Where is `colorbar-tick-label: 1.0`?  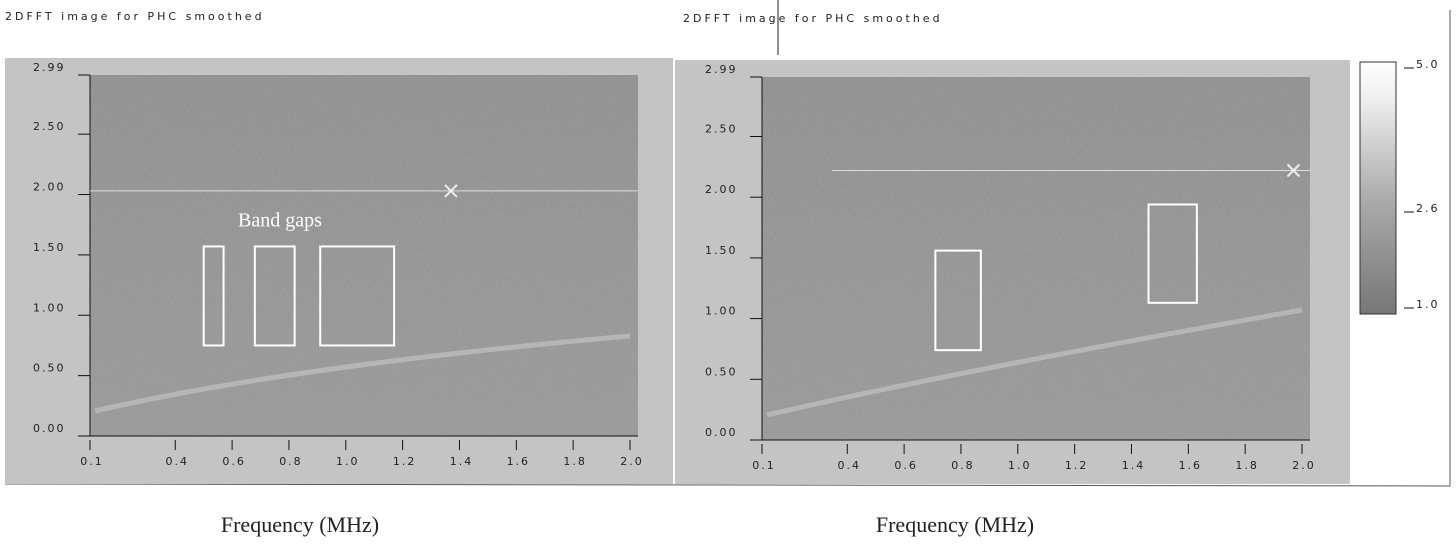 colorbar-tick-label: 1.0 is located at coordinates (1428, 304).